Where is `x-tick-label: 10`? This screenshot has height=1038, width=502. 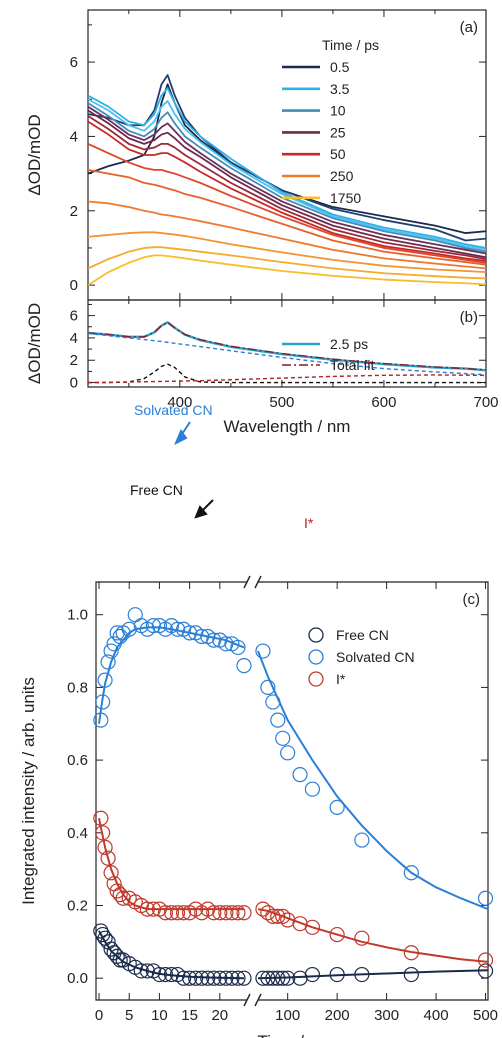 x-tick-label: 10 is located at coordinates (159, 1015).